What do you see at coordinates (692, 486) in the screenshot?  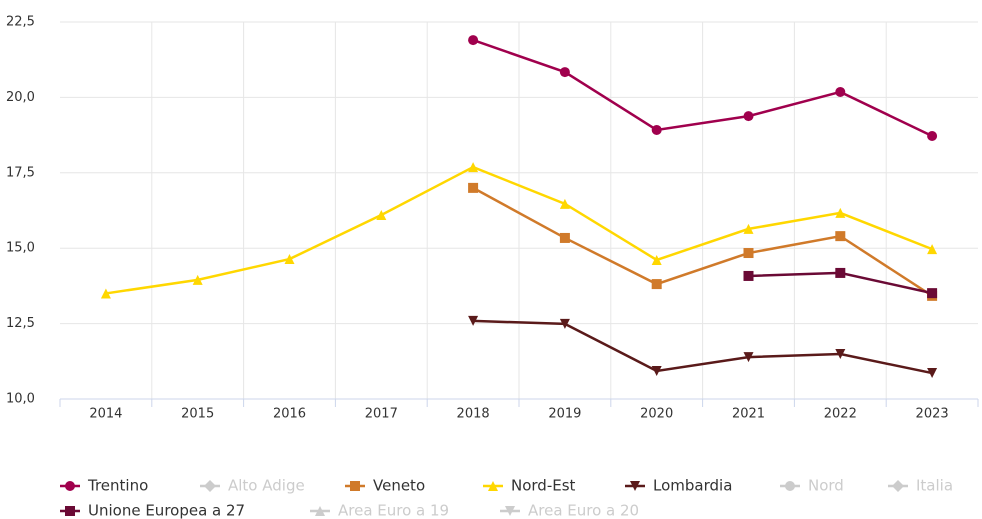 I see `legend-label: Lombardia` at bounding box center [692, 486].